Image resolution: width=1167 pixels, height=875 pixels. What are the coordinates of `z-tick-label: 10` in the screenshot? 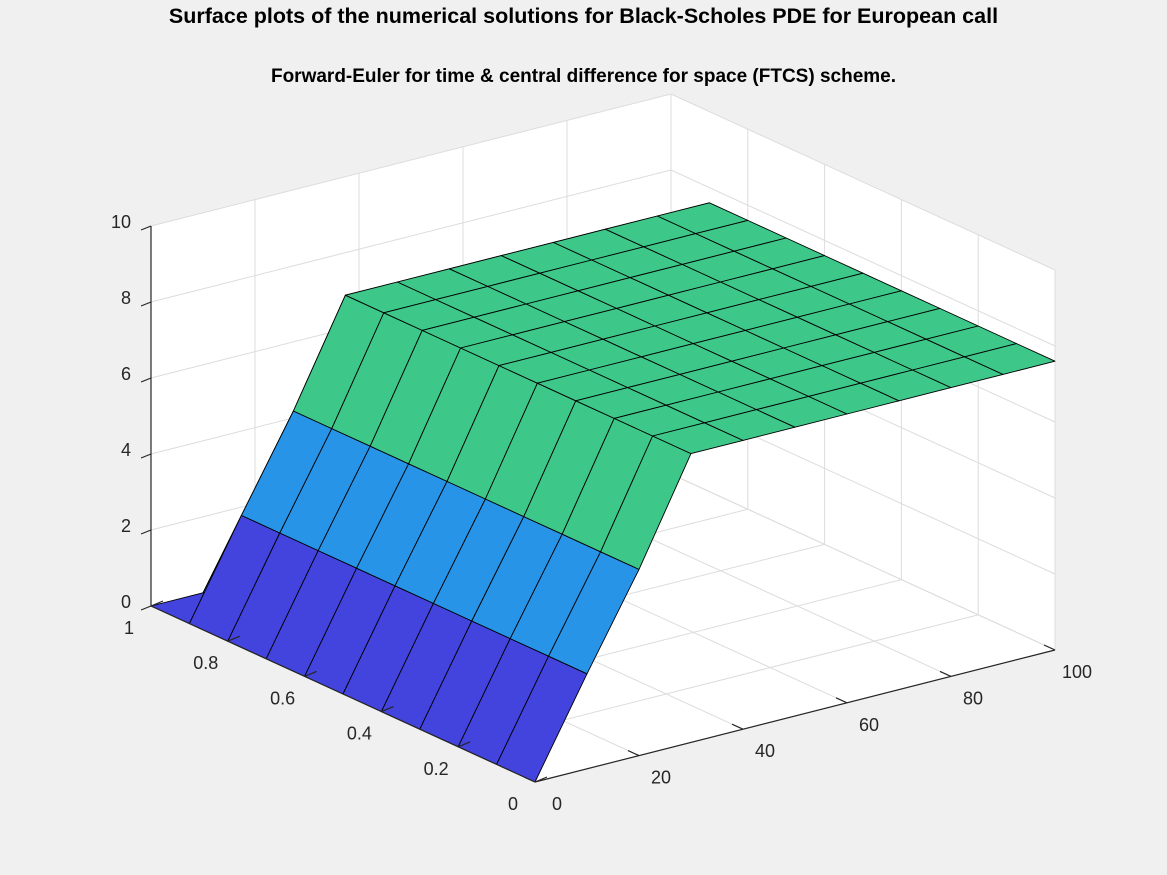 It's located at (121, 222).